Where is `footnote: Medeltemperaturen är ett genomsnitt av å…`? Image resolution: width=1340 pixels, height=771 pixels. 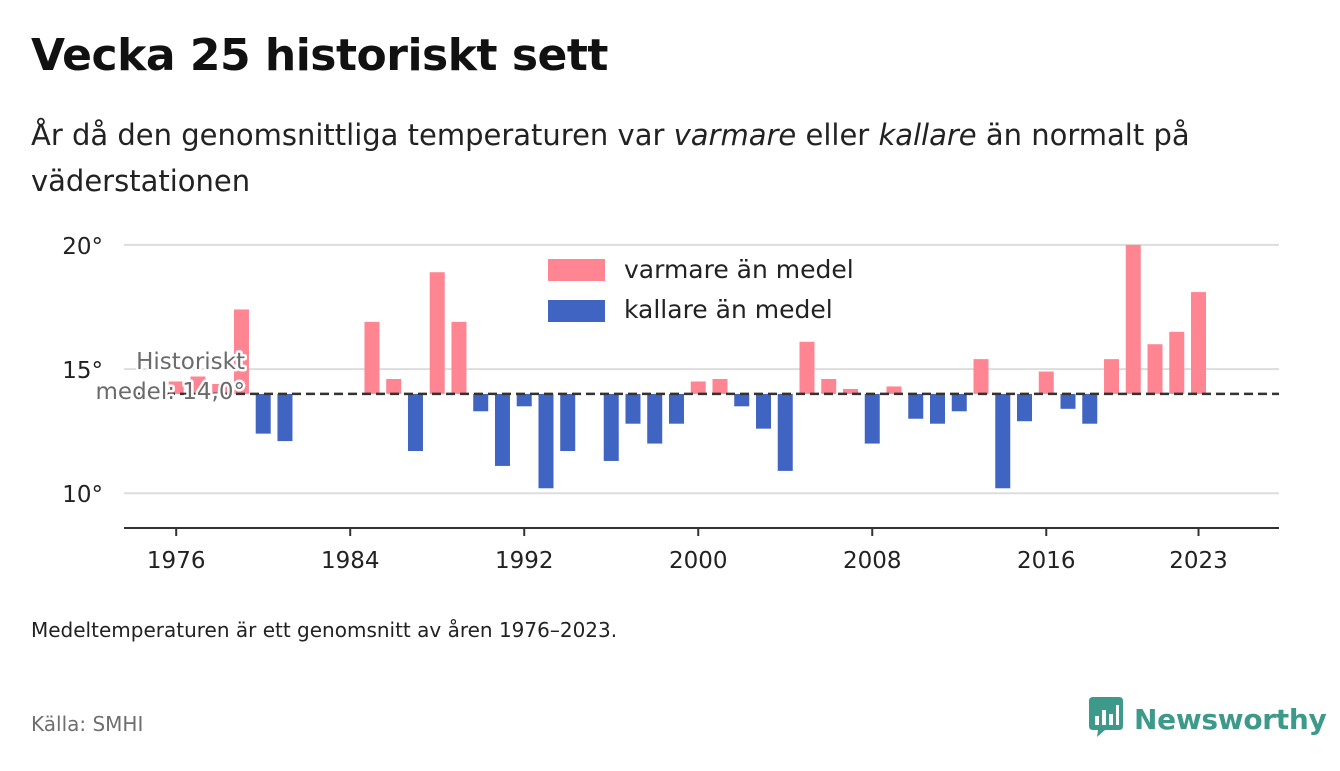
footnote: Medeltemperaturen är ett genomsnitt av å… is located at coordinates (324, 630).